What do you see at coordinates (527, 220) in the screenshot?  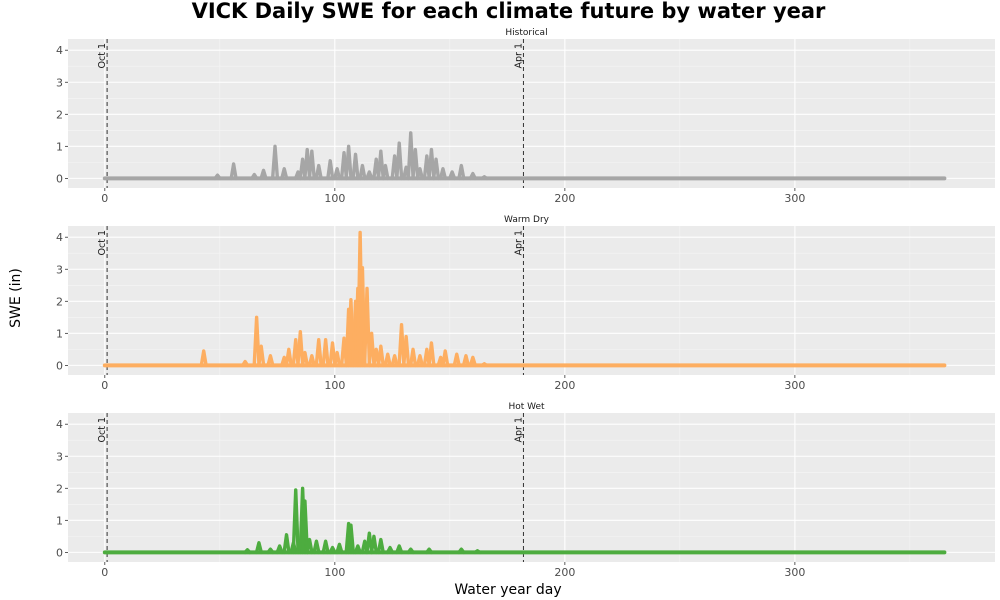 I see `panel-strip-label: Warm Dry` at bounding box center [527, 220].